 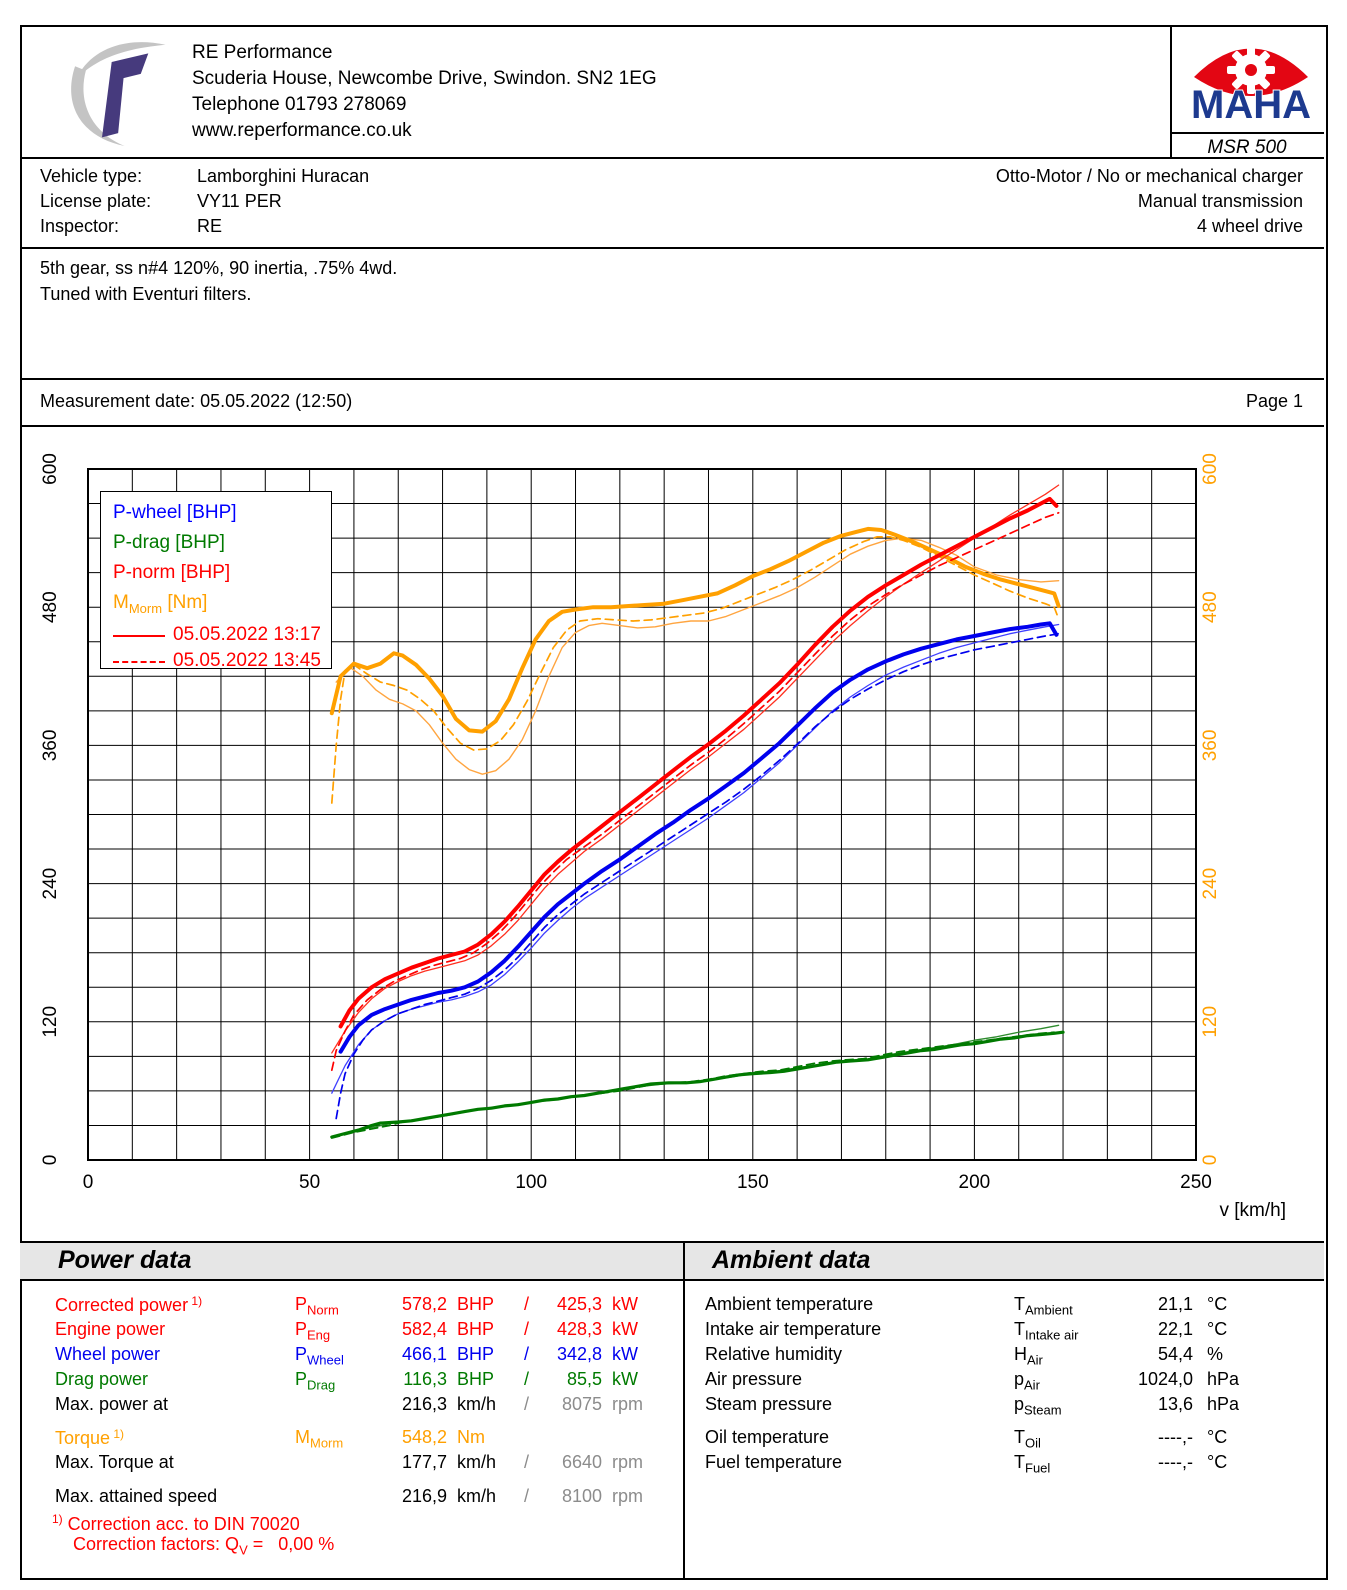 What do you see at coordinates (121, 61) in the screenshot?
I see `re-logo-swirl-top` at bounding box center [121, 61].